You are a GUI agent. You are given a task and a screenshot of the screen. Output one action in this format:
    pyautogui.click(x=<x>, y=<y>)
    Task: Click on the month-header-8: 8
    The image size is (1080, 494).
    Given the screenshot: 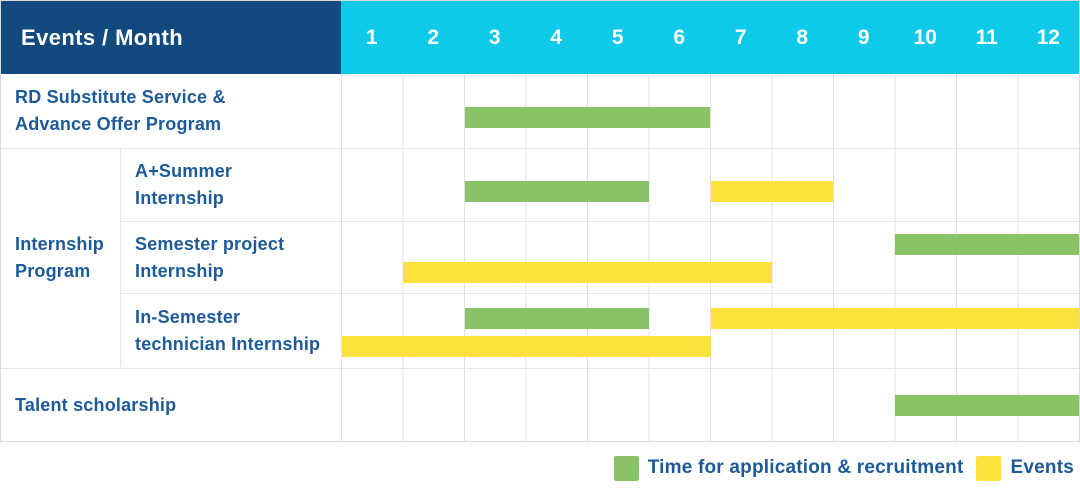 What is the action you would take?
    pyautogui.click(x=802, y=37)
    